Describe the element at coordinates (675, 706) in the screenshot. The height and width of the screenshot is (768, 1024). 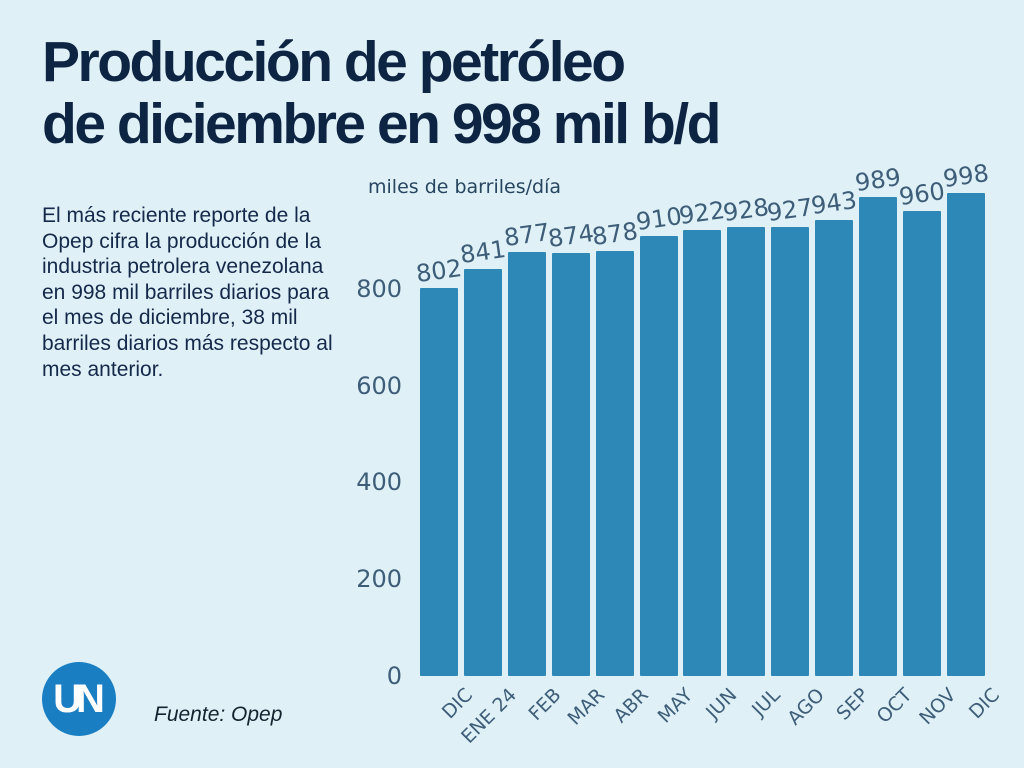
I see `x-axis-label: MAY` at that location.